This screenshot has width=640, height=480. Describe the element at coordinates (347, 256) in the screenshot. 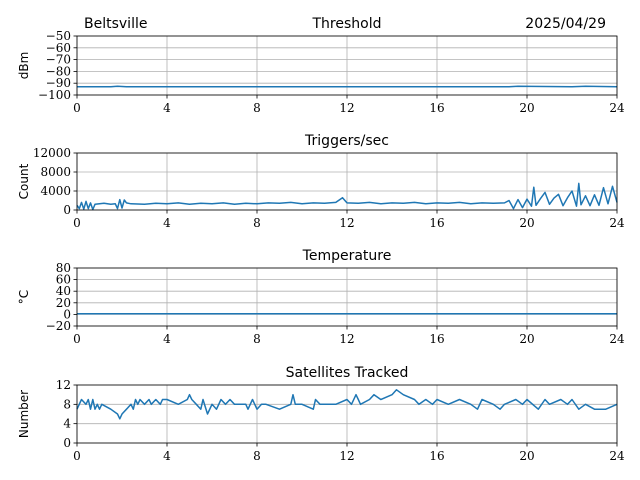

I see `temperature-title: Temperature` at that location.